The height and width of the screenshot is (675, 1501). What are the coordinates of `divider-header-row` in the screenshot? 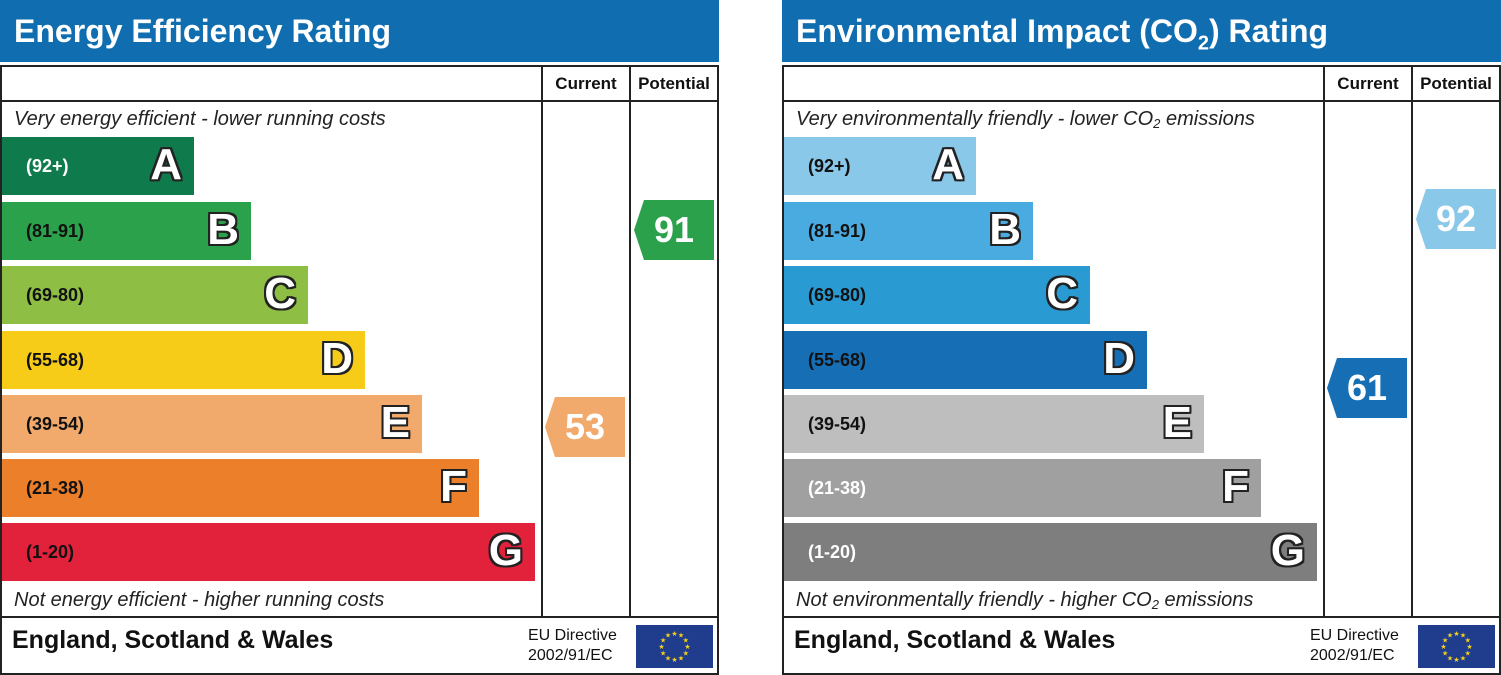 It's located at (1141, 101).